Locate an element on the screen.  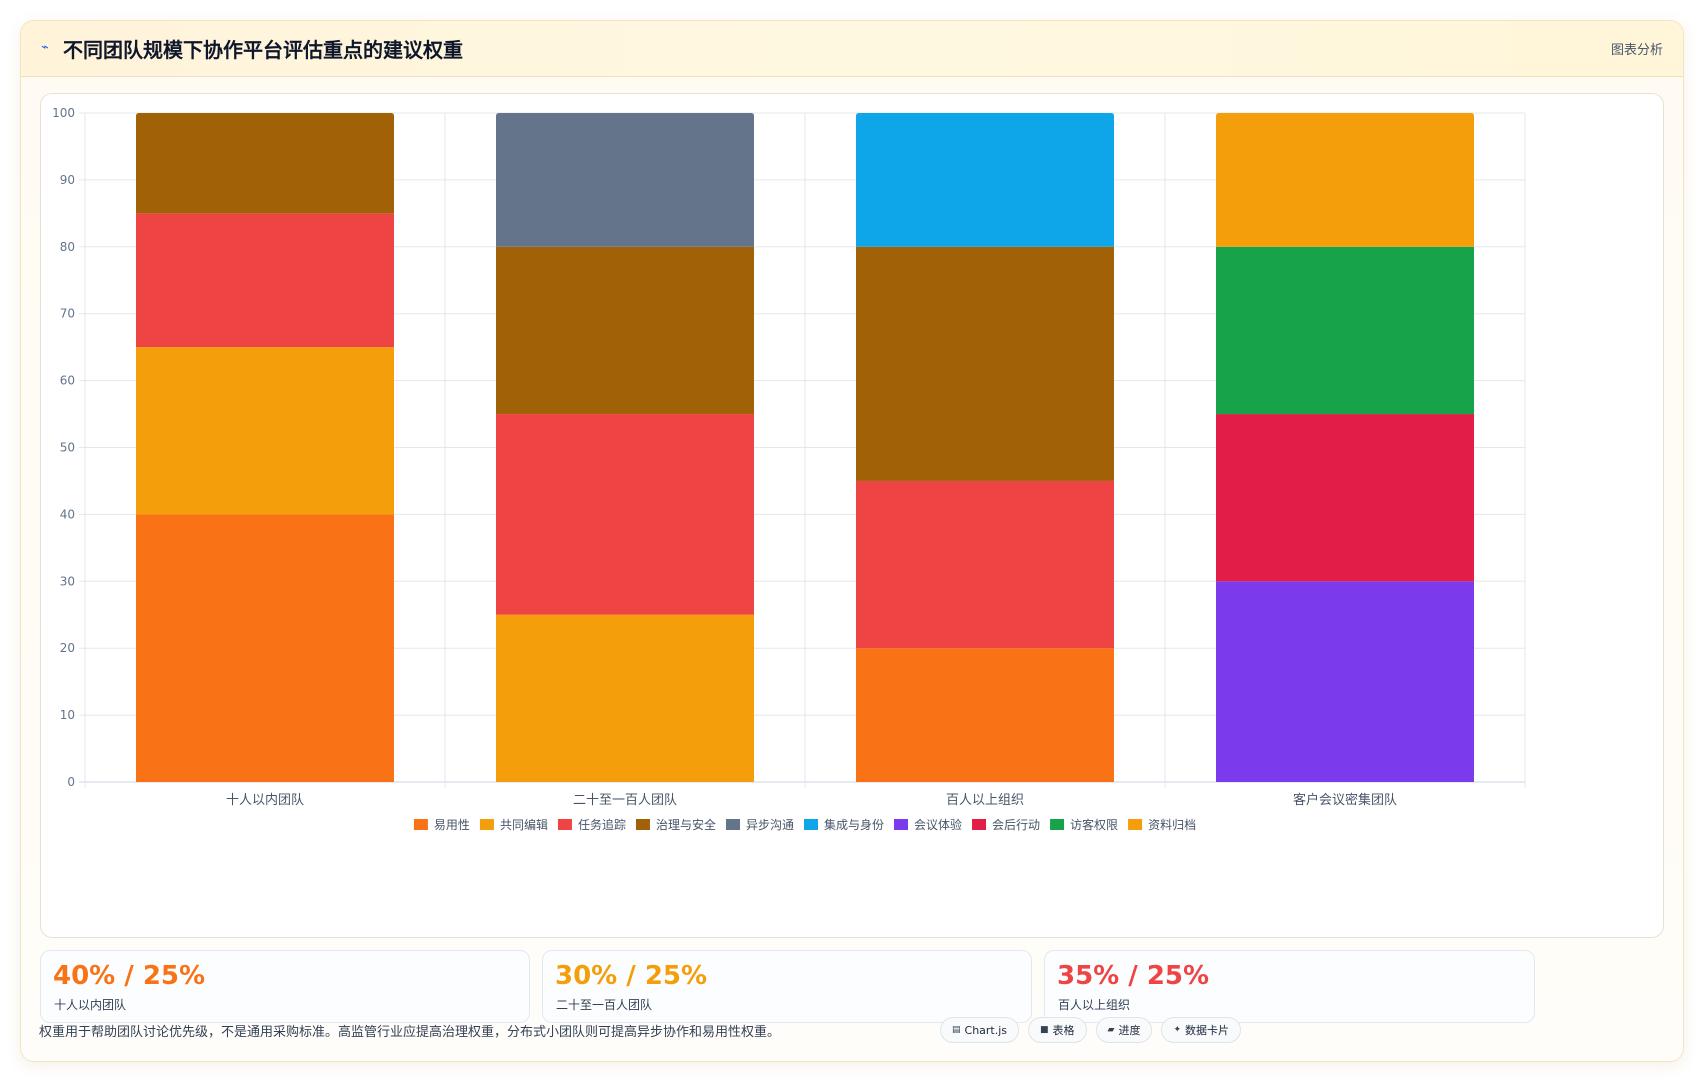
x-tick-label: 百人以上组织 is located at coordinates (985, 800).